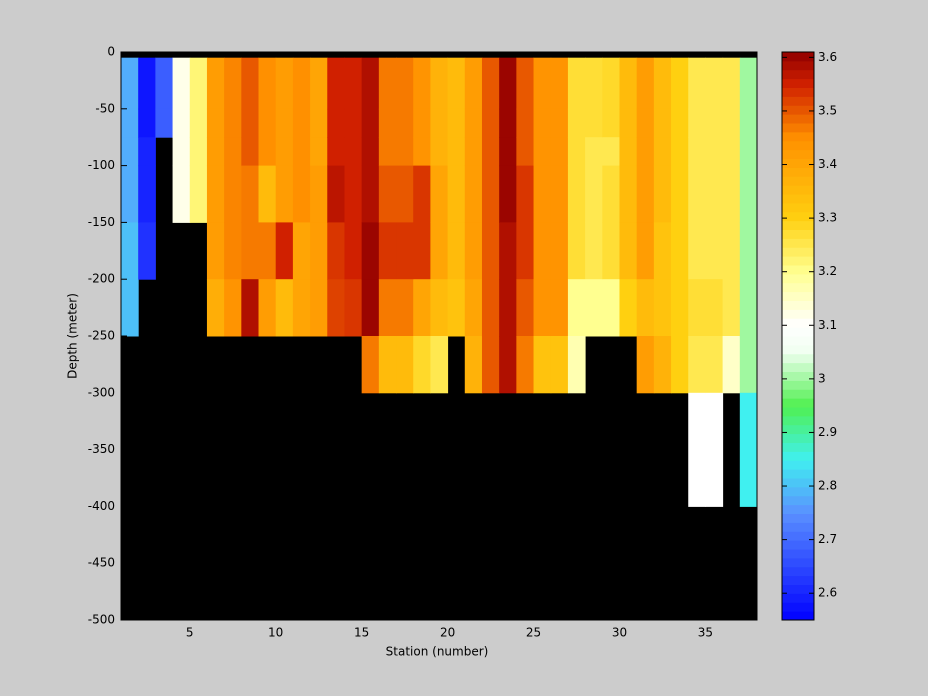 The image size is (928, 696). Describe the element at coordinates (822, 378) in the screenshot. I see `colorbar-tick-label: 3` at that location.